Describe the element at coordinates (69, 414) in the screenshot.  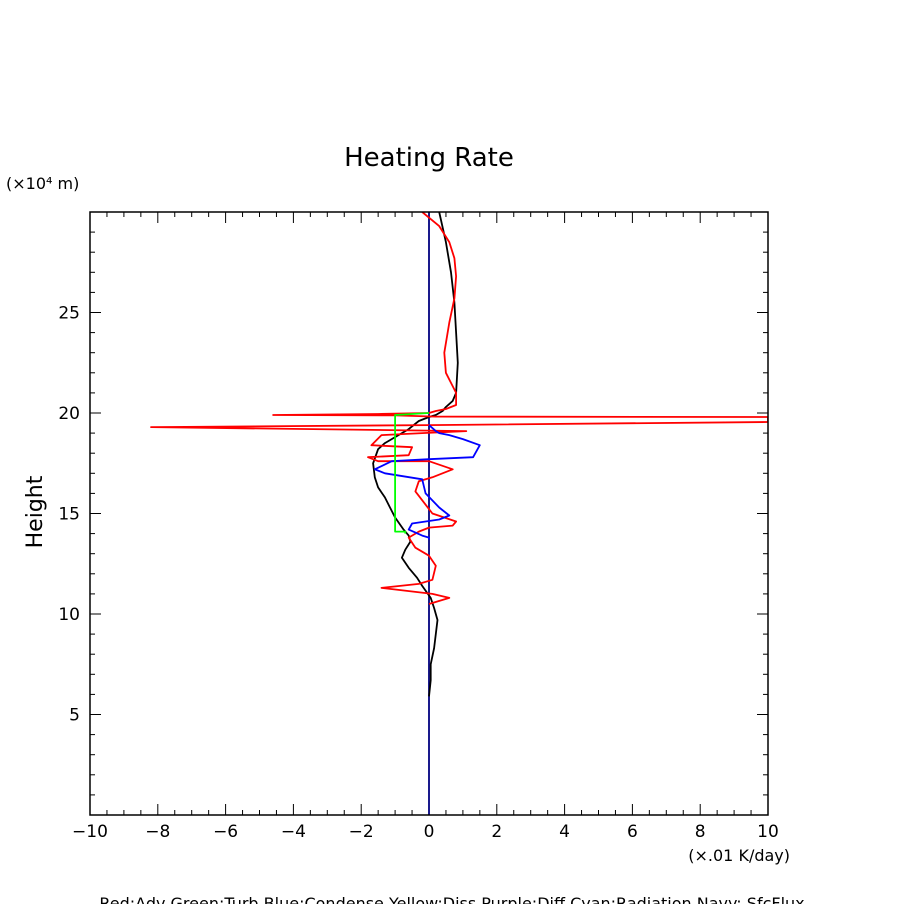
I see `y-tick-label: 20` at that location.